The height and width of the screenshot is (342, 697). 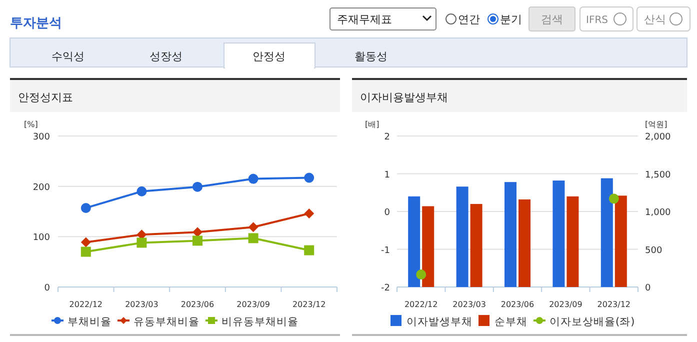 I want to click on legend-label: 이자보상배율(좌), so click(x=592, y=322).